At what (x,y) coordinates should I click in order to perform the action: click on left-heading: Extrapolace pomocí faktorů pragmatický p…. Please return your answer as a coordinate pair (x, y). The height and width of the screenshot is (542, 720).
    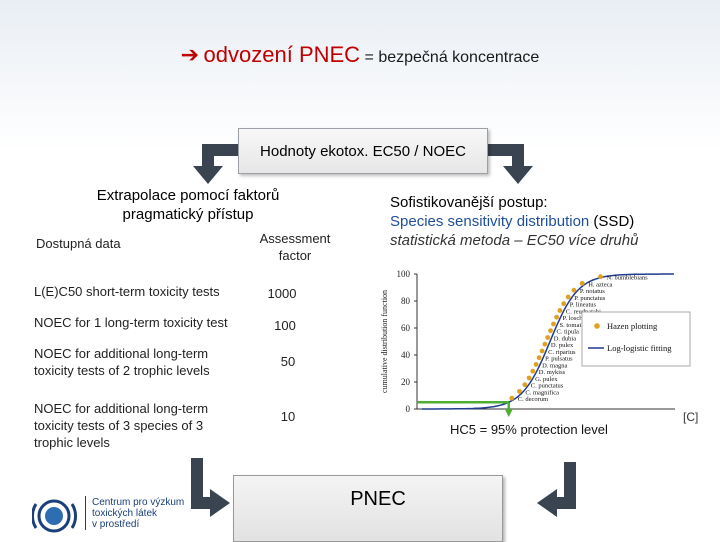
    Looking at the image, I should click on (188, 205).